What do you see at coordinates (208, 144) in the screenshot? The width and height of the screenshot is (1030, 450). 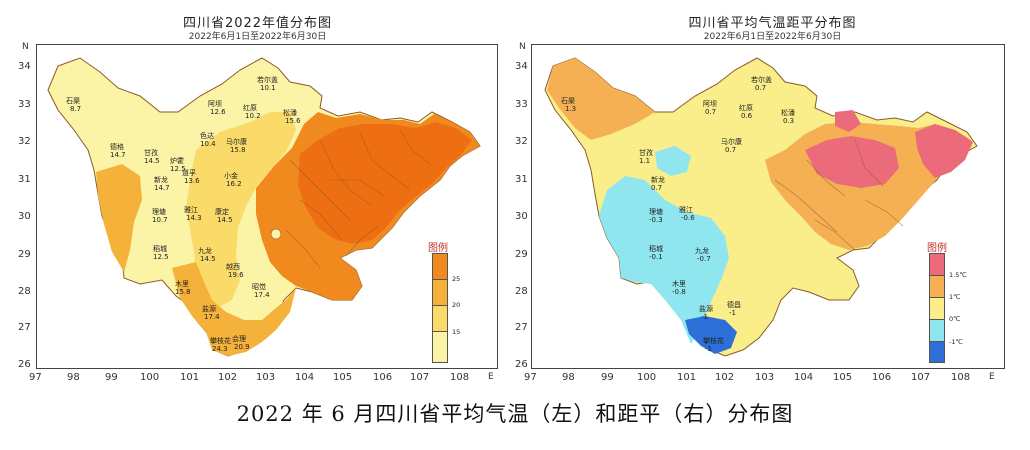 I see `left-station-value: 10.4` at bounding box center [208, 144].